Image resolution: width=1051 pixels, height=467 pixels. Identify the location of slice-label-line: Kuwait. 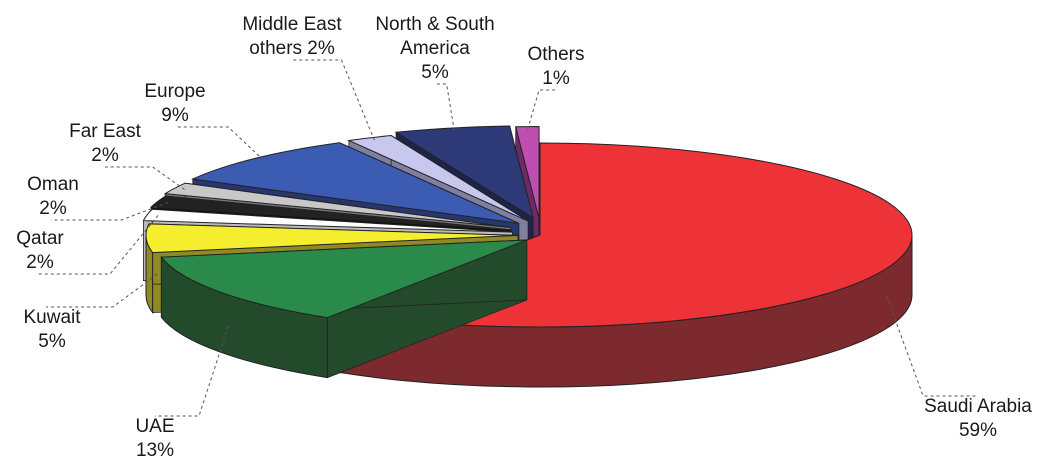
(52, 317).